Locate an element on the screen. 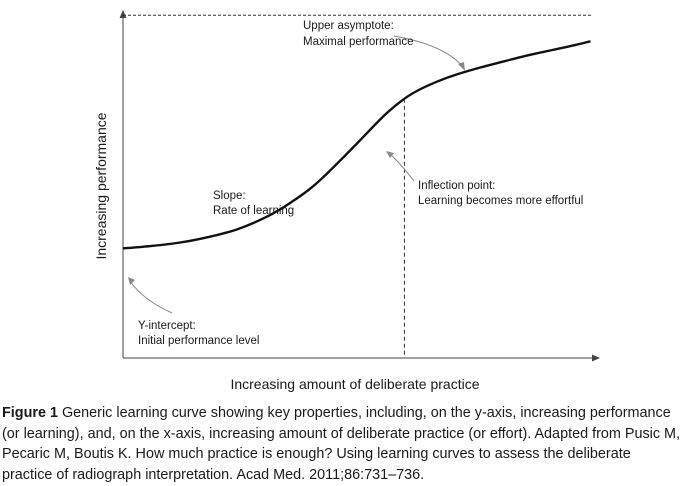 Image resolution: width=683 pixels, height=486 pixels. inflection-arrow is located at coordinates (402, 167).